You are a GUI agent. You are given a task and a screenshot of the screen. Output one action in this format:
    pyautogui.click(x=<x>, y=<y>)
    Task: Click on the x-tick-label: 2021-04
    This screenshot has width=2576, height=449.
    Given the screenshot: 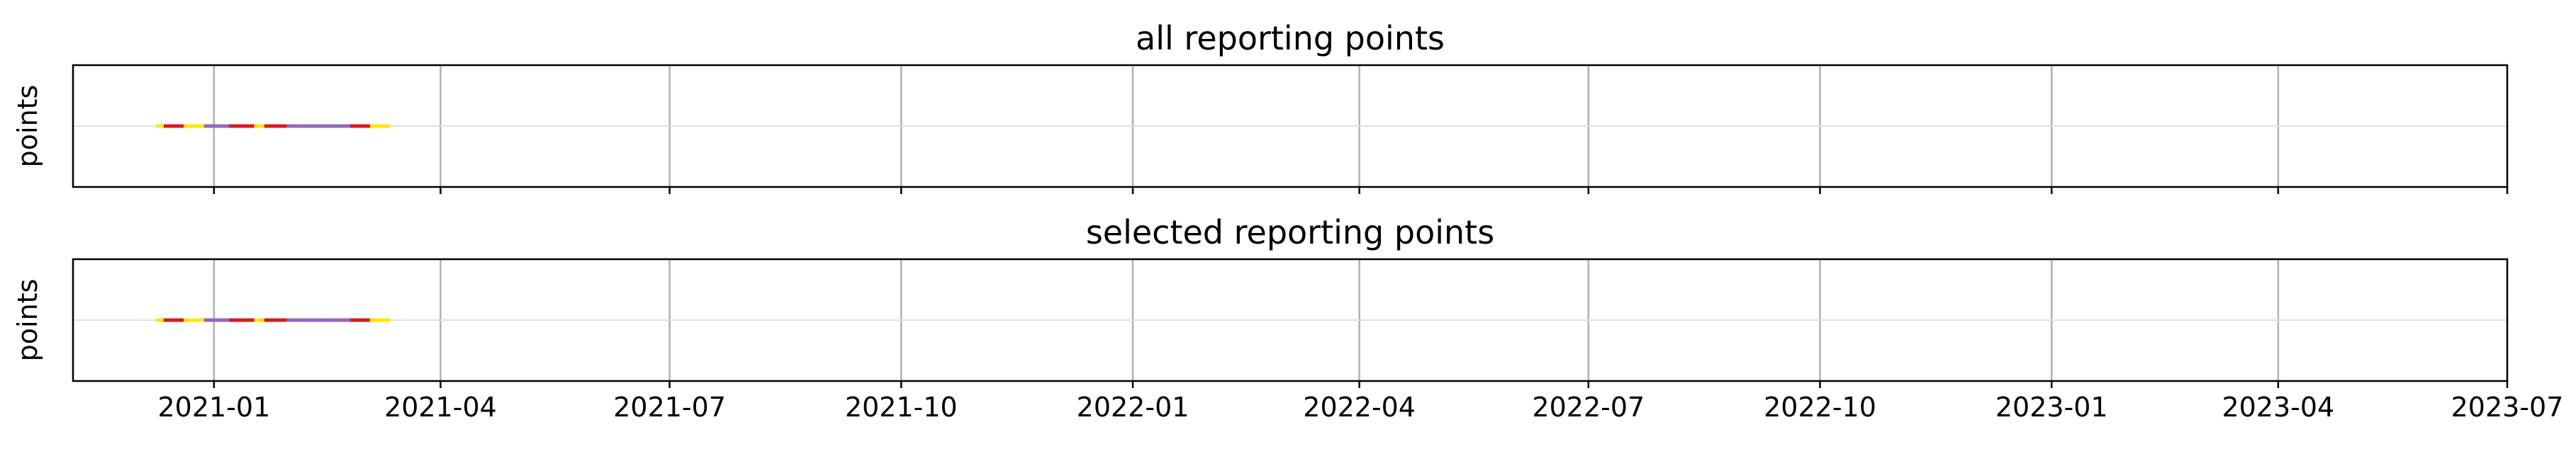 What is the action you would take?
    pyautogui.click(x=440, y=407)
    